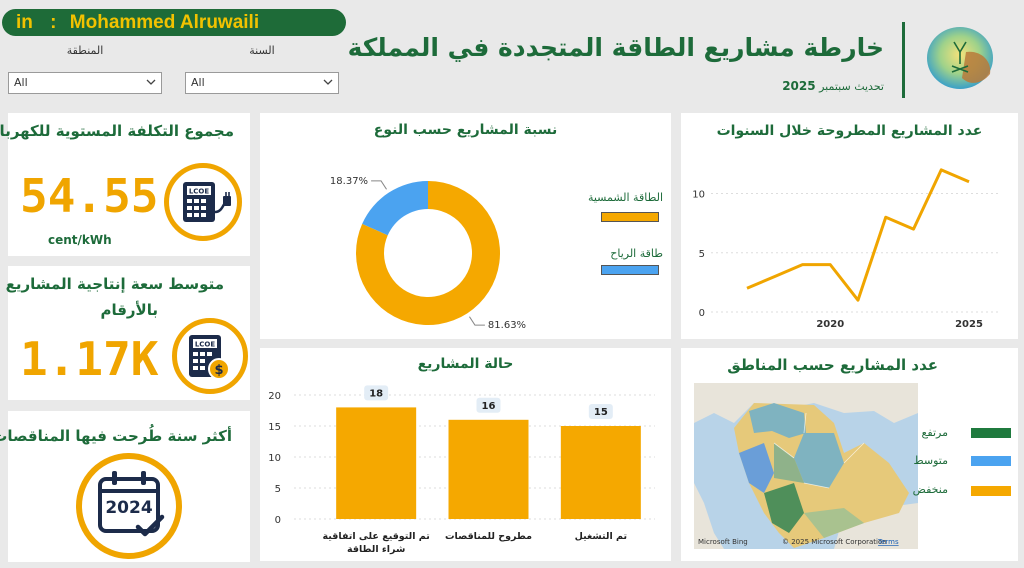 The image size is (1024, 568). What do you see at coordinates (164, 22) in the screenshot?
I see `author-name: Mohammed Alruwaili` at bounding box center [164, 22].